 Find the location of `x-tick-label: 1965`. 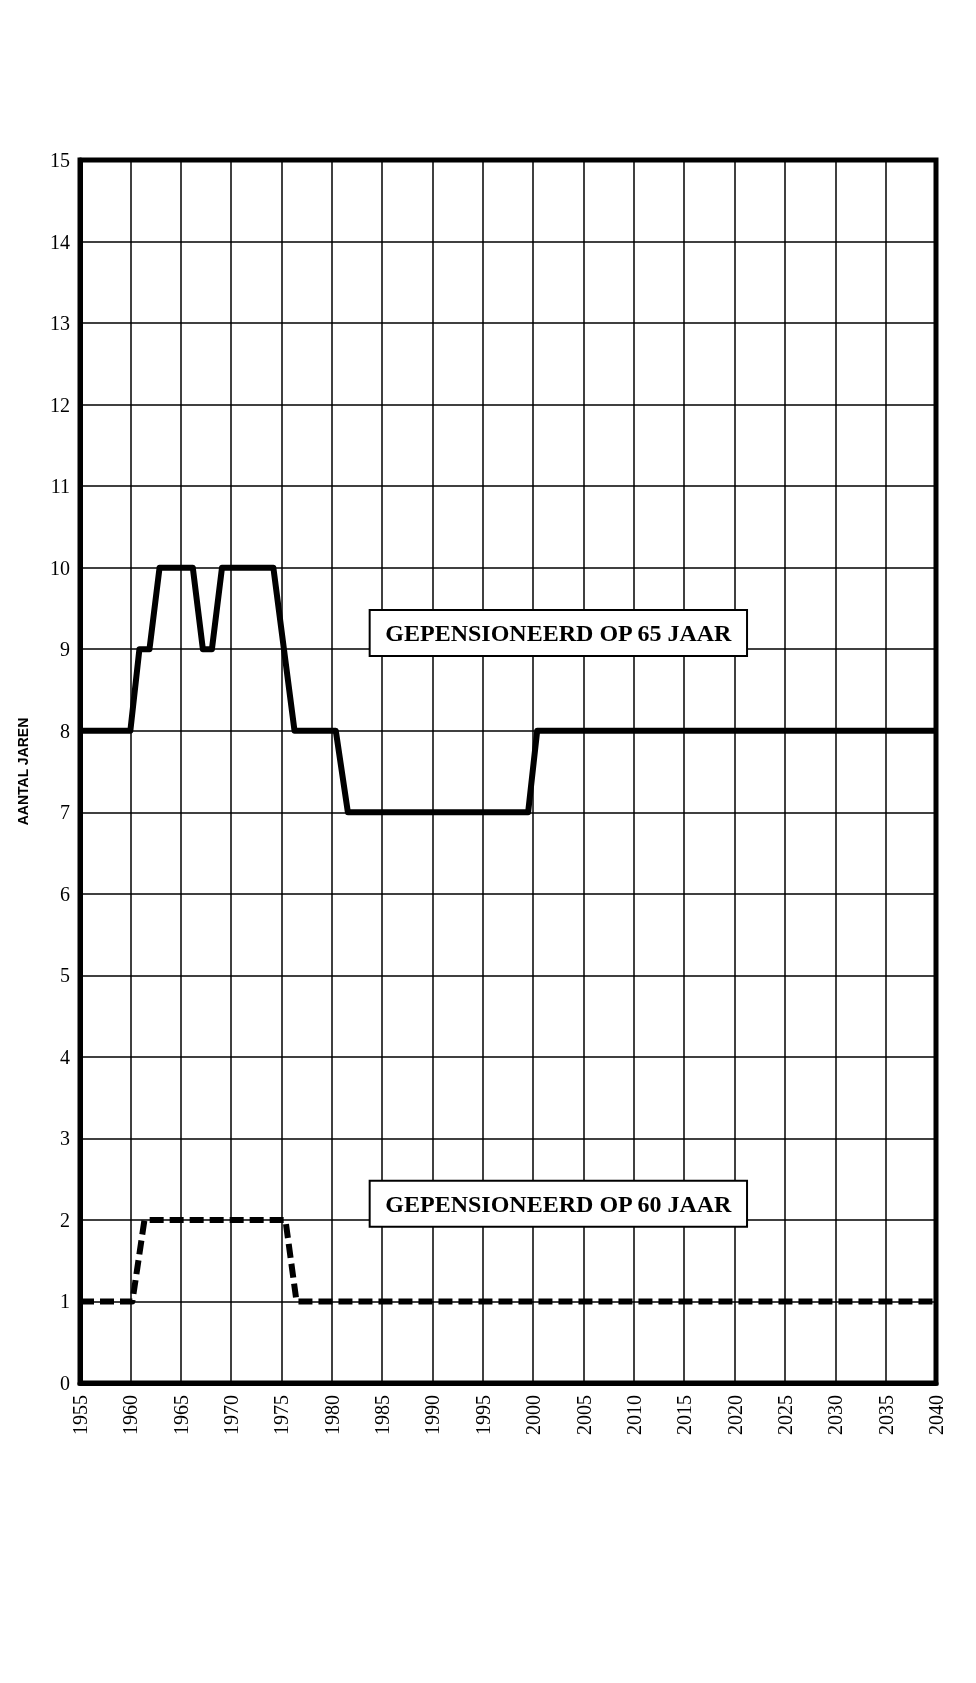

x-tick-label: 1965 is located at coordinates (180, 1415).